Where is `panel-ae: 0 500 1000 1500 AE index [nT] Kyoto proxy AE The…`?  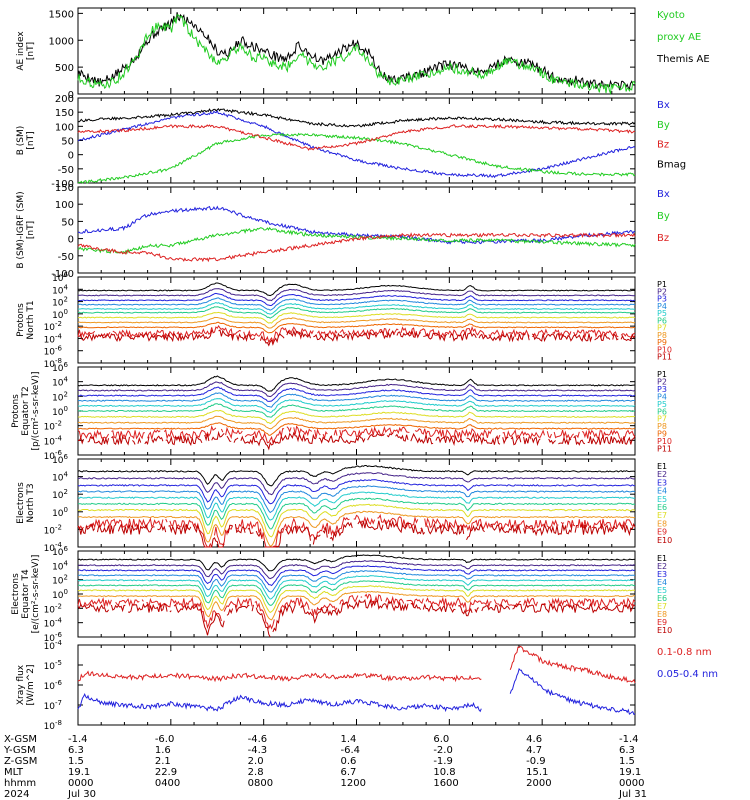 panel-ae: 0 500 1000 1500 AE index [nT] Kyoto proxy AE The… is located at coordinates (363, 54).